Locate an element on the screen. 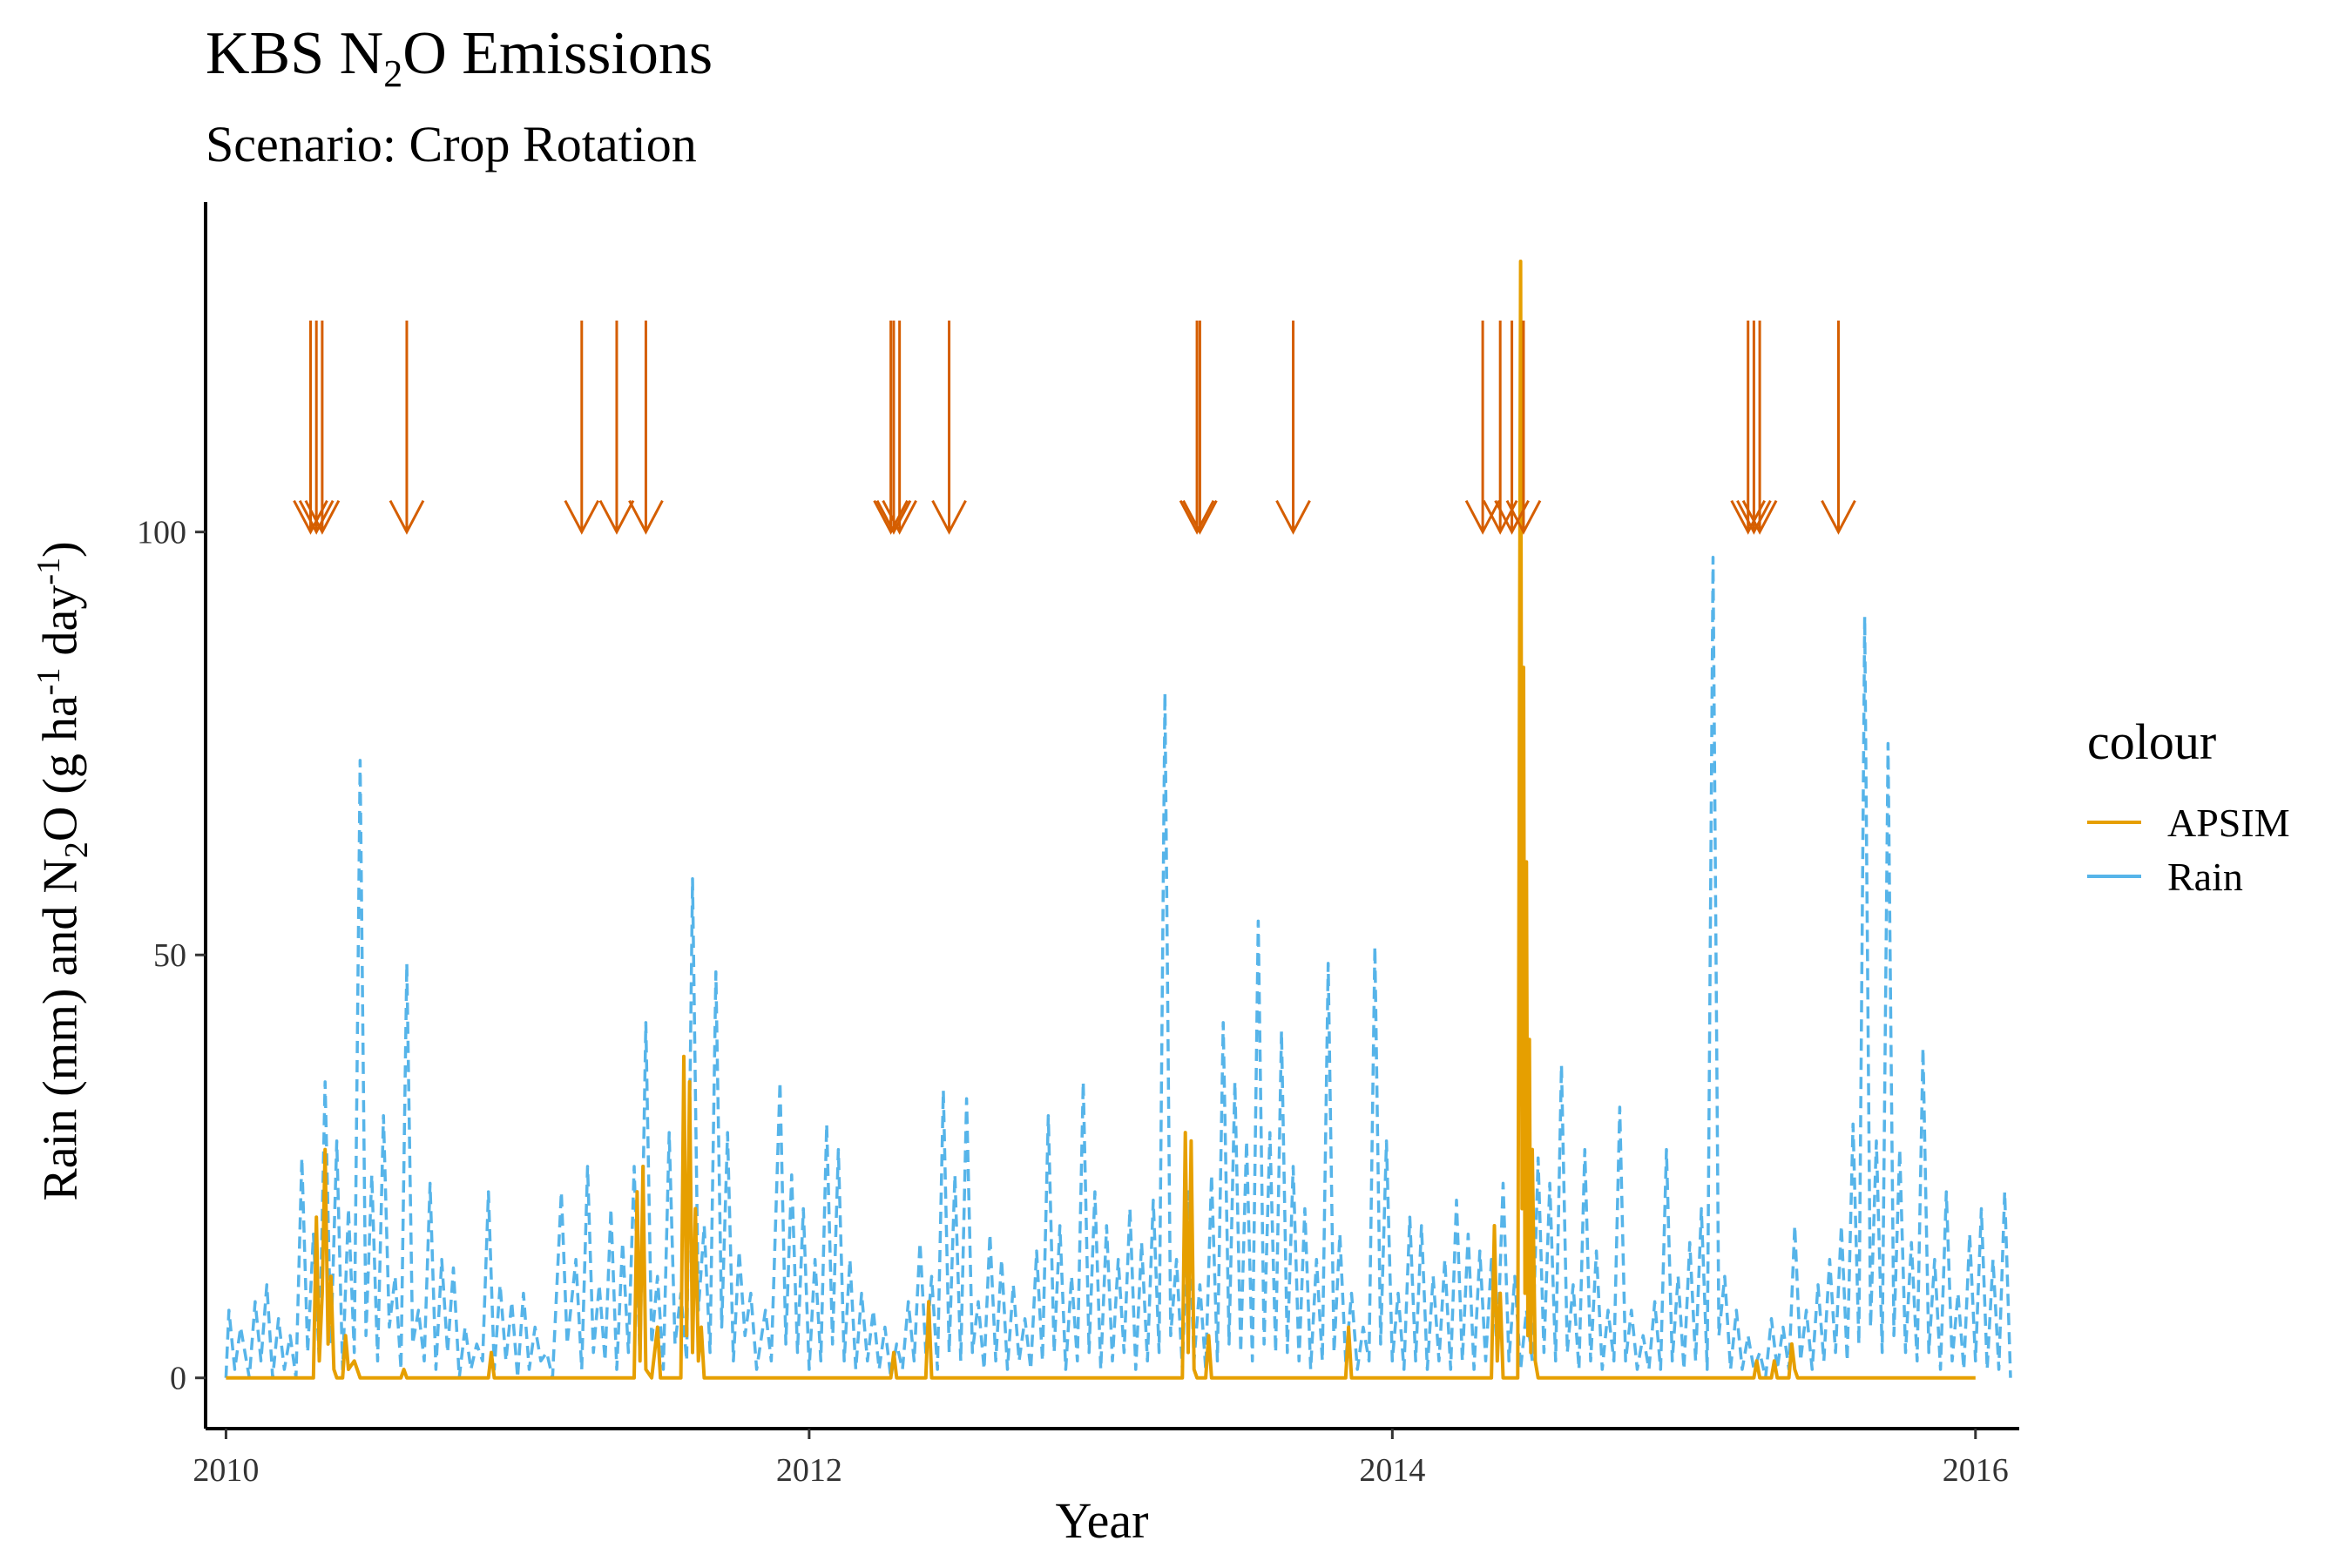  chart-title: KBS N2O Emissions is located at coordinates (460, 58).